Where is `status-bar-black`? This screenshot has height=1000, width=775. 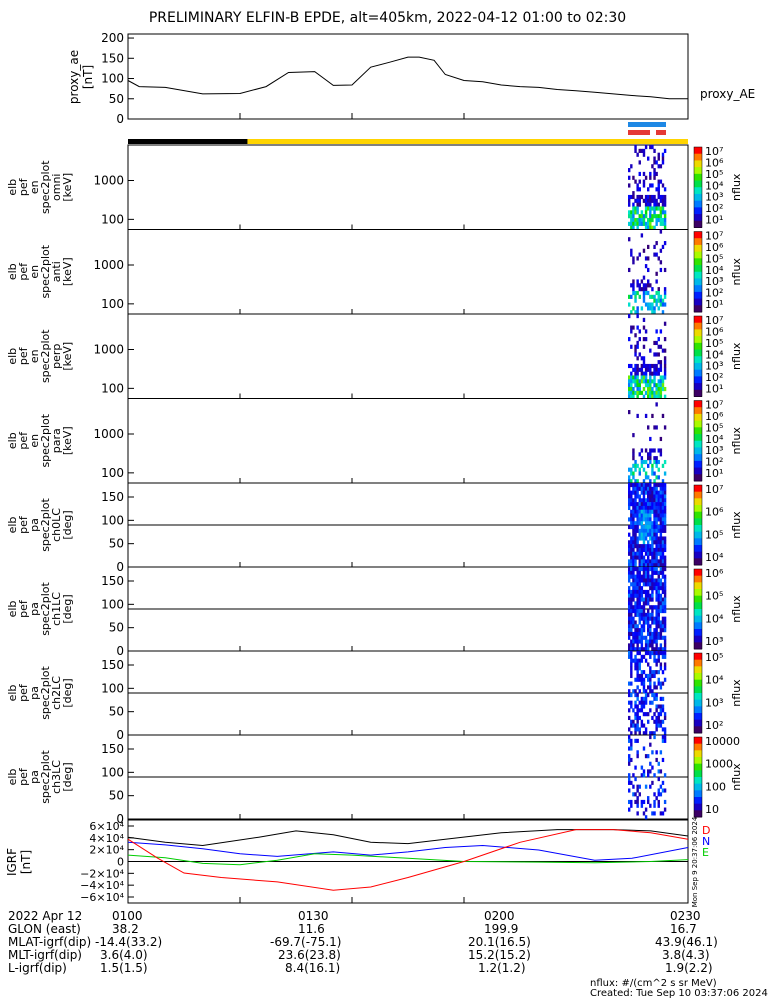 status-bar-black is located at coordinates (188, 141).